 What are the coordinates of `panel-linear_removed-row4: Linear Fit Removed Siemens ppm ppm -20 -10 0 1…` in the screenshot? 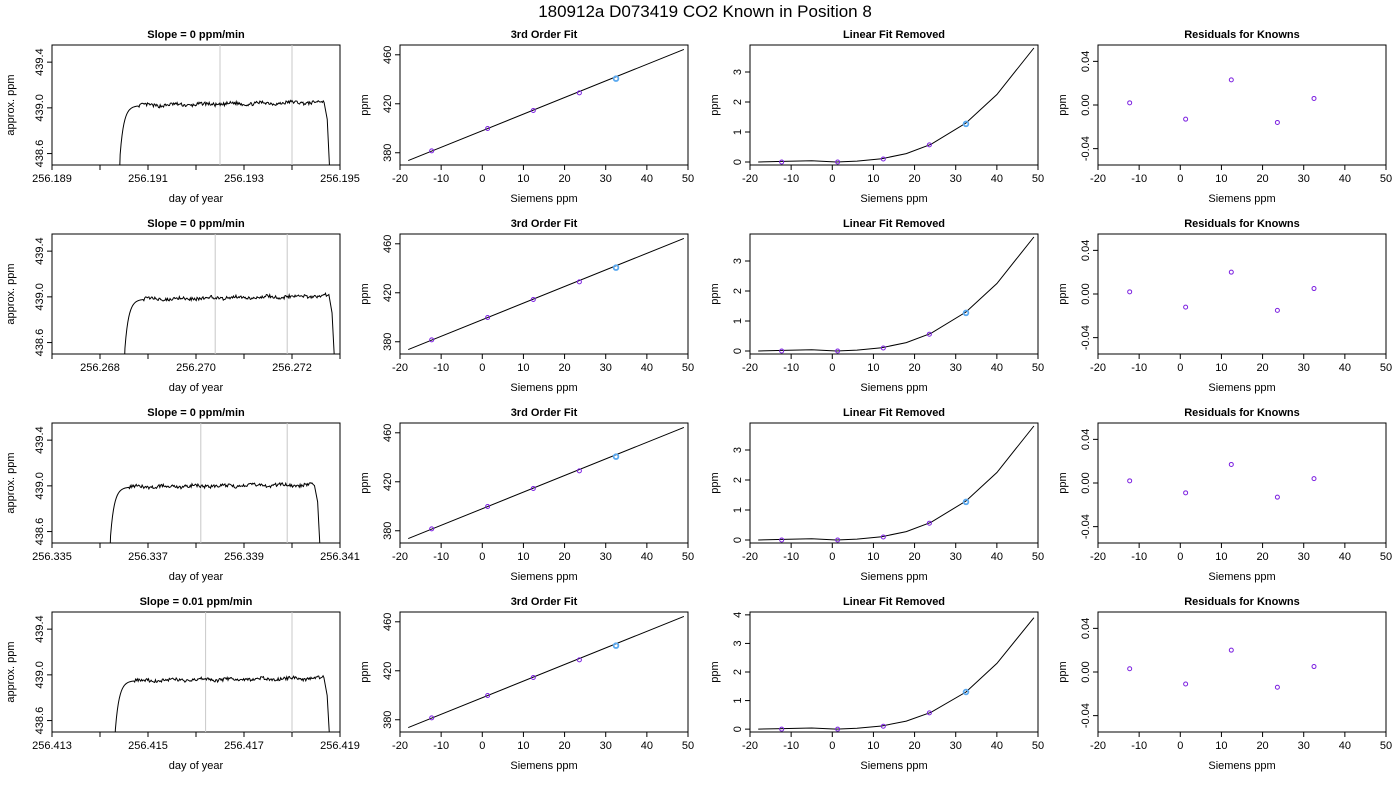 It's located at (876, 684).